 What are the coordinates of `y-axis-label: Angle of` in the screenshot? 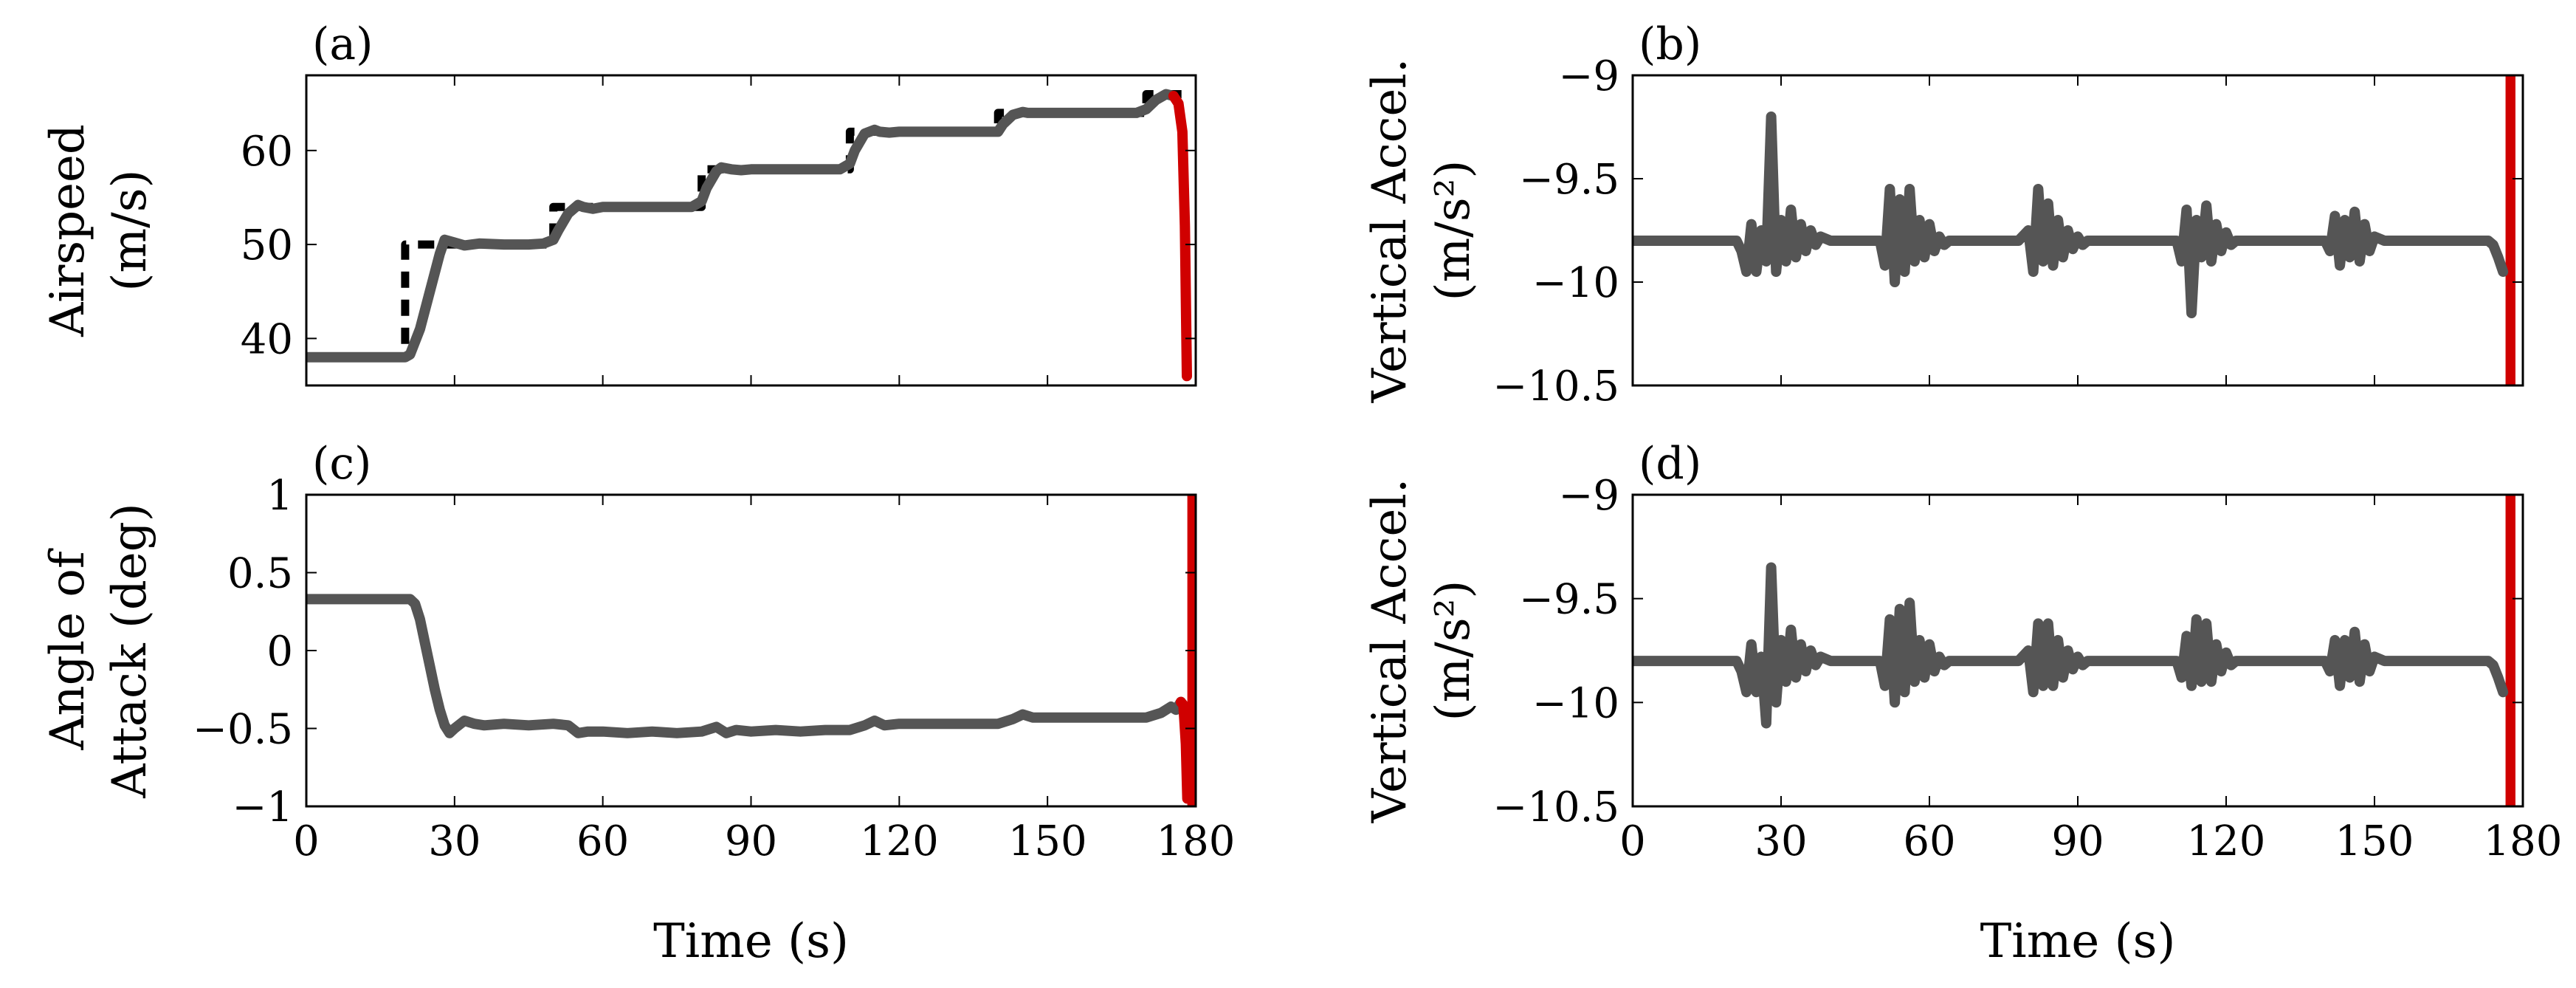 It's located at (68, 649).